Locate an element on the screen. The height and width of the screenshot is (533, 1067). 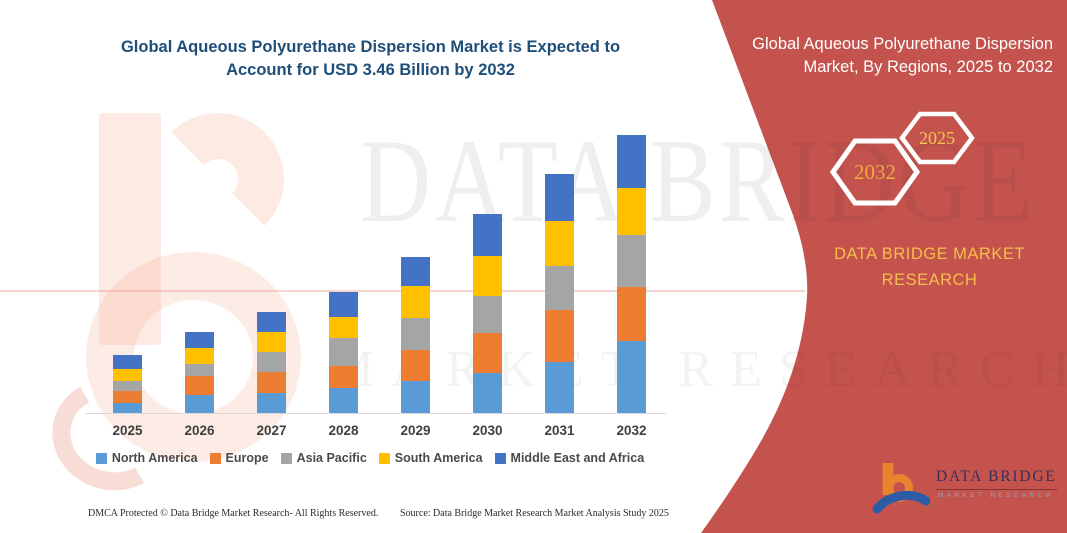
logo-name: DATA BRIDGE is located at coordinates (996, 479).